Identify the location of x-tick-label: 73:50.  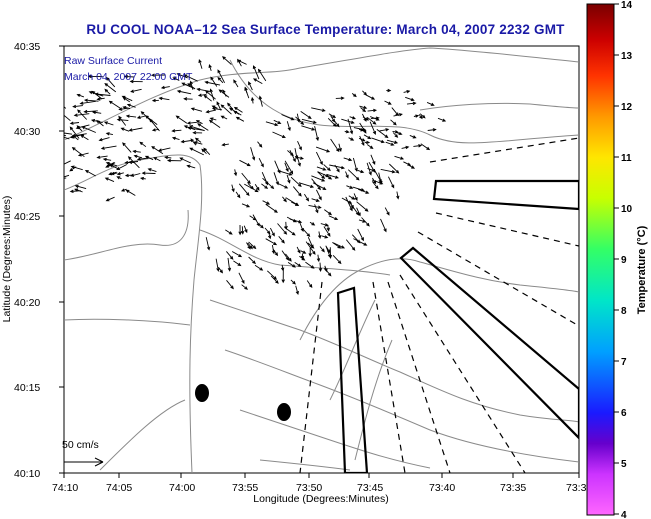
(309, 488).